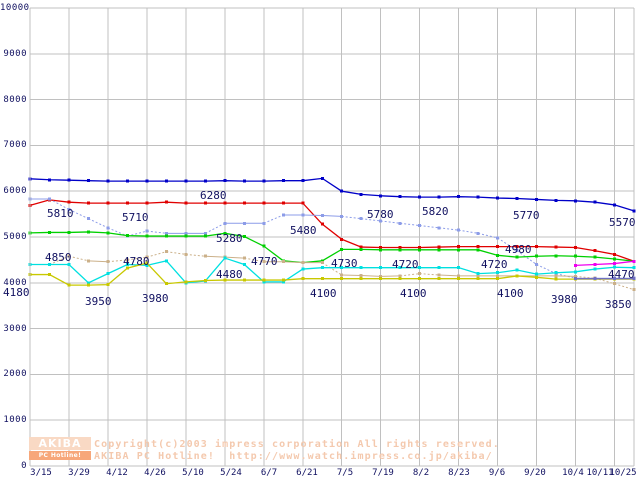 The image size is (640, 480). Describe the element at coordinates (231, 473) in the screenshot. I see `x-tick-label: 5/24` at that location.